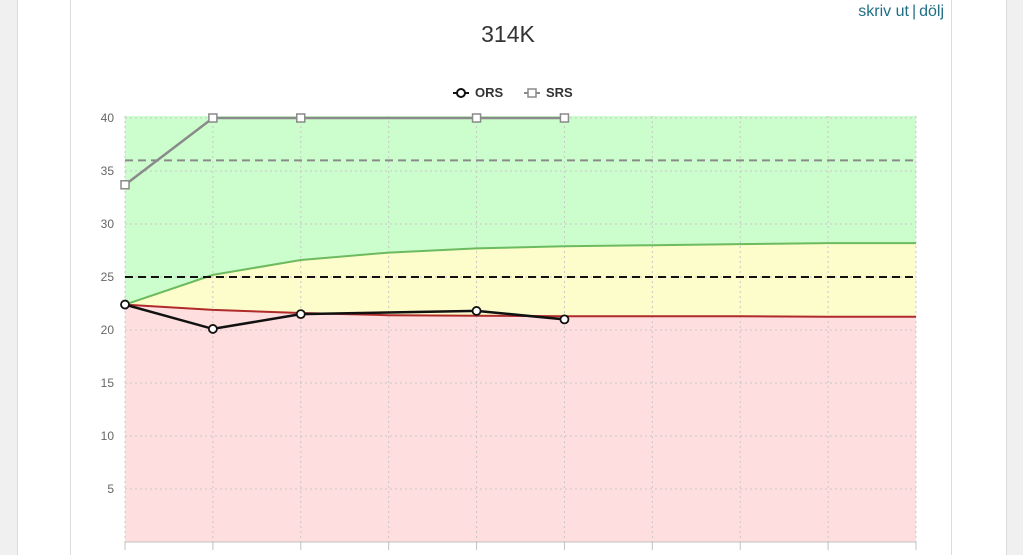 The height and width of the screenshot is (555, 1023). Describe the element at coordinates (108, 436) in the screenshot. I see `y-tick-label: 10` at that location.